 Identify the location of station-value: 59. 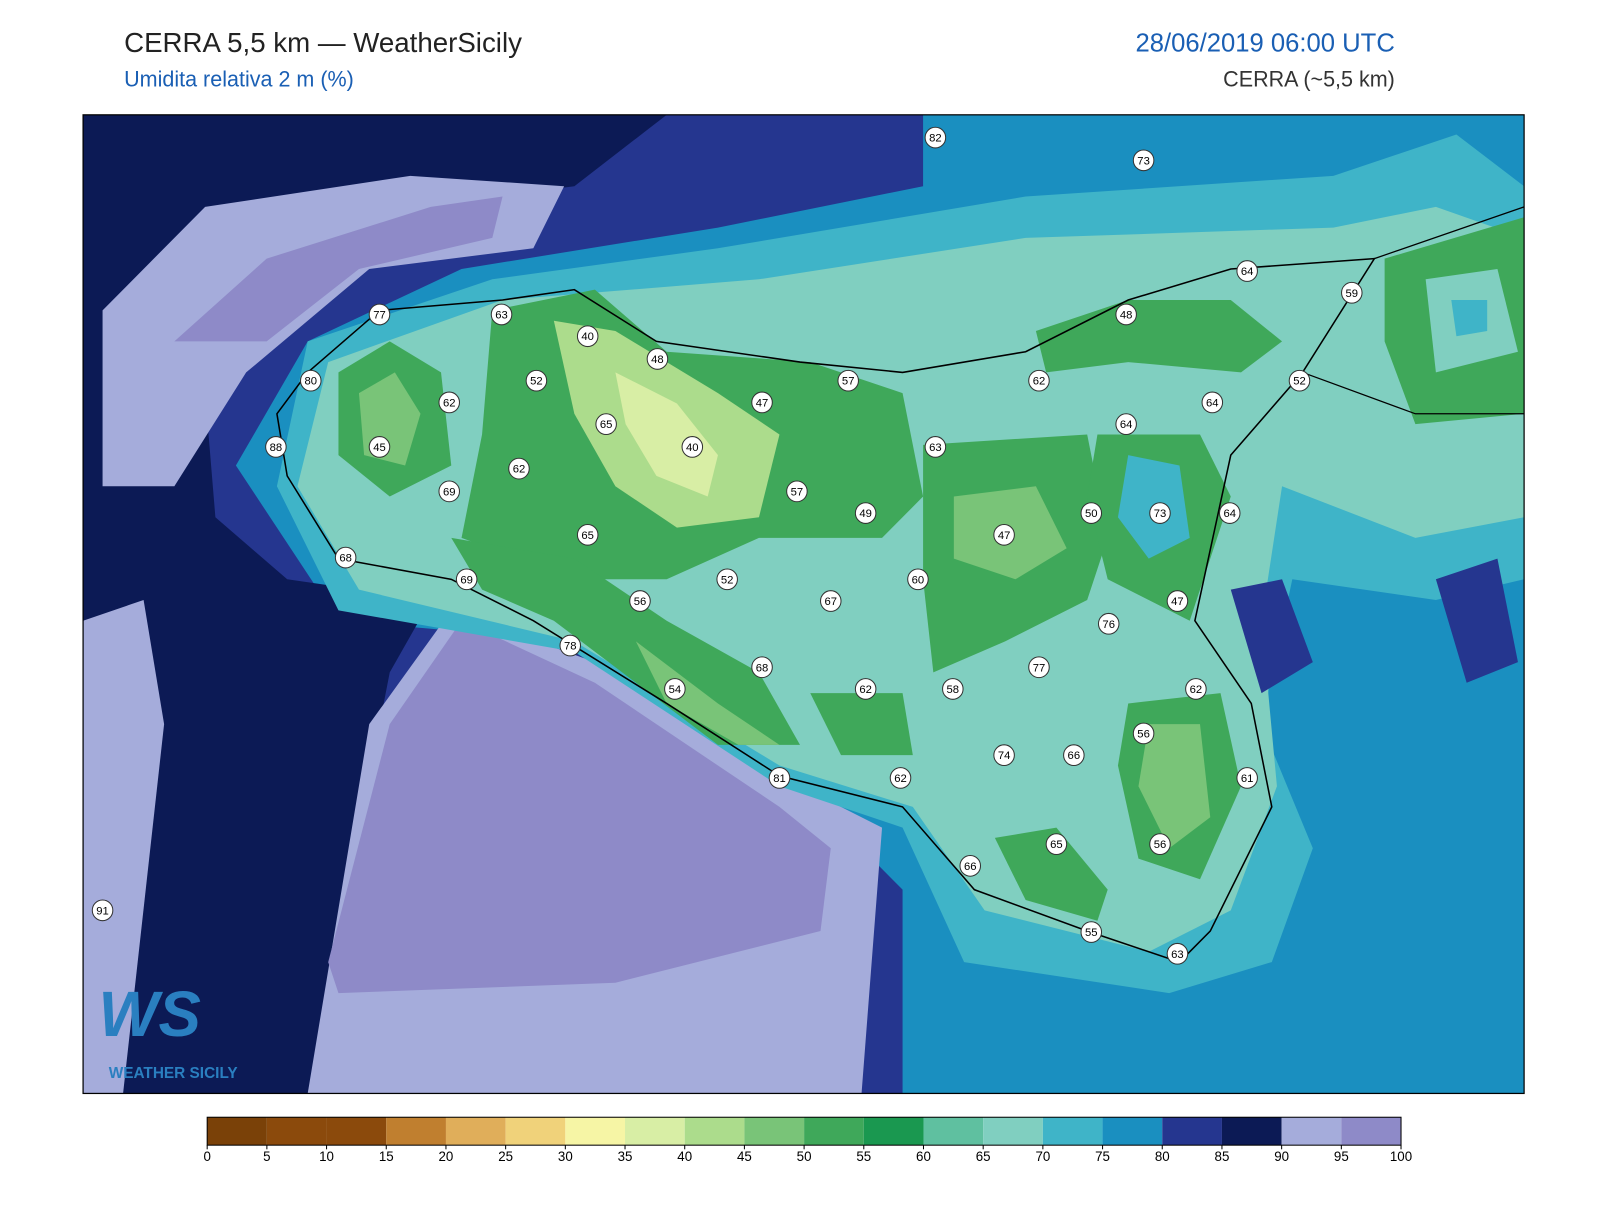
(1352, 294).